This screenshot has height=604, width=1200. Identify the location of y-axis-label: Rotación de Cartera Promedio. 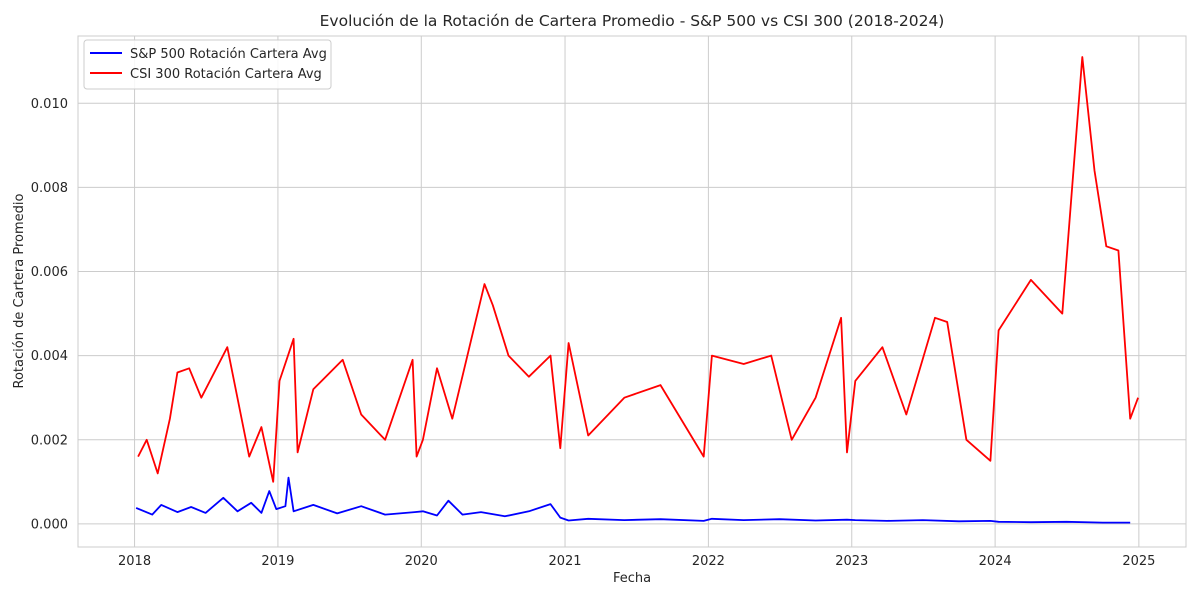
(19, 290).